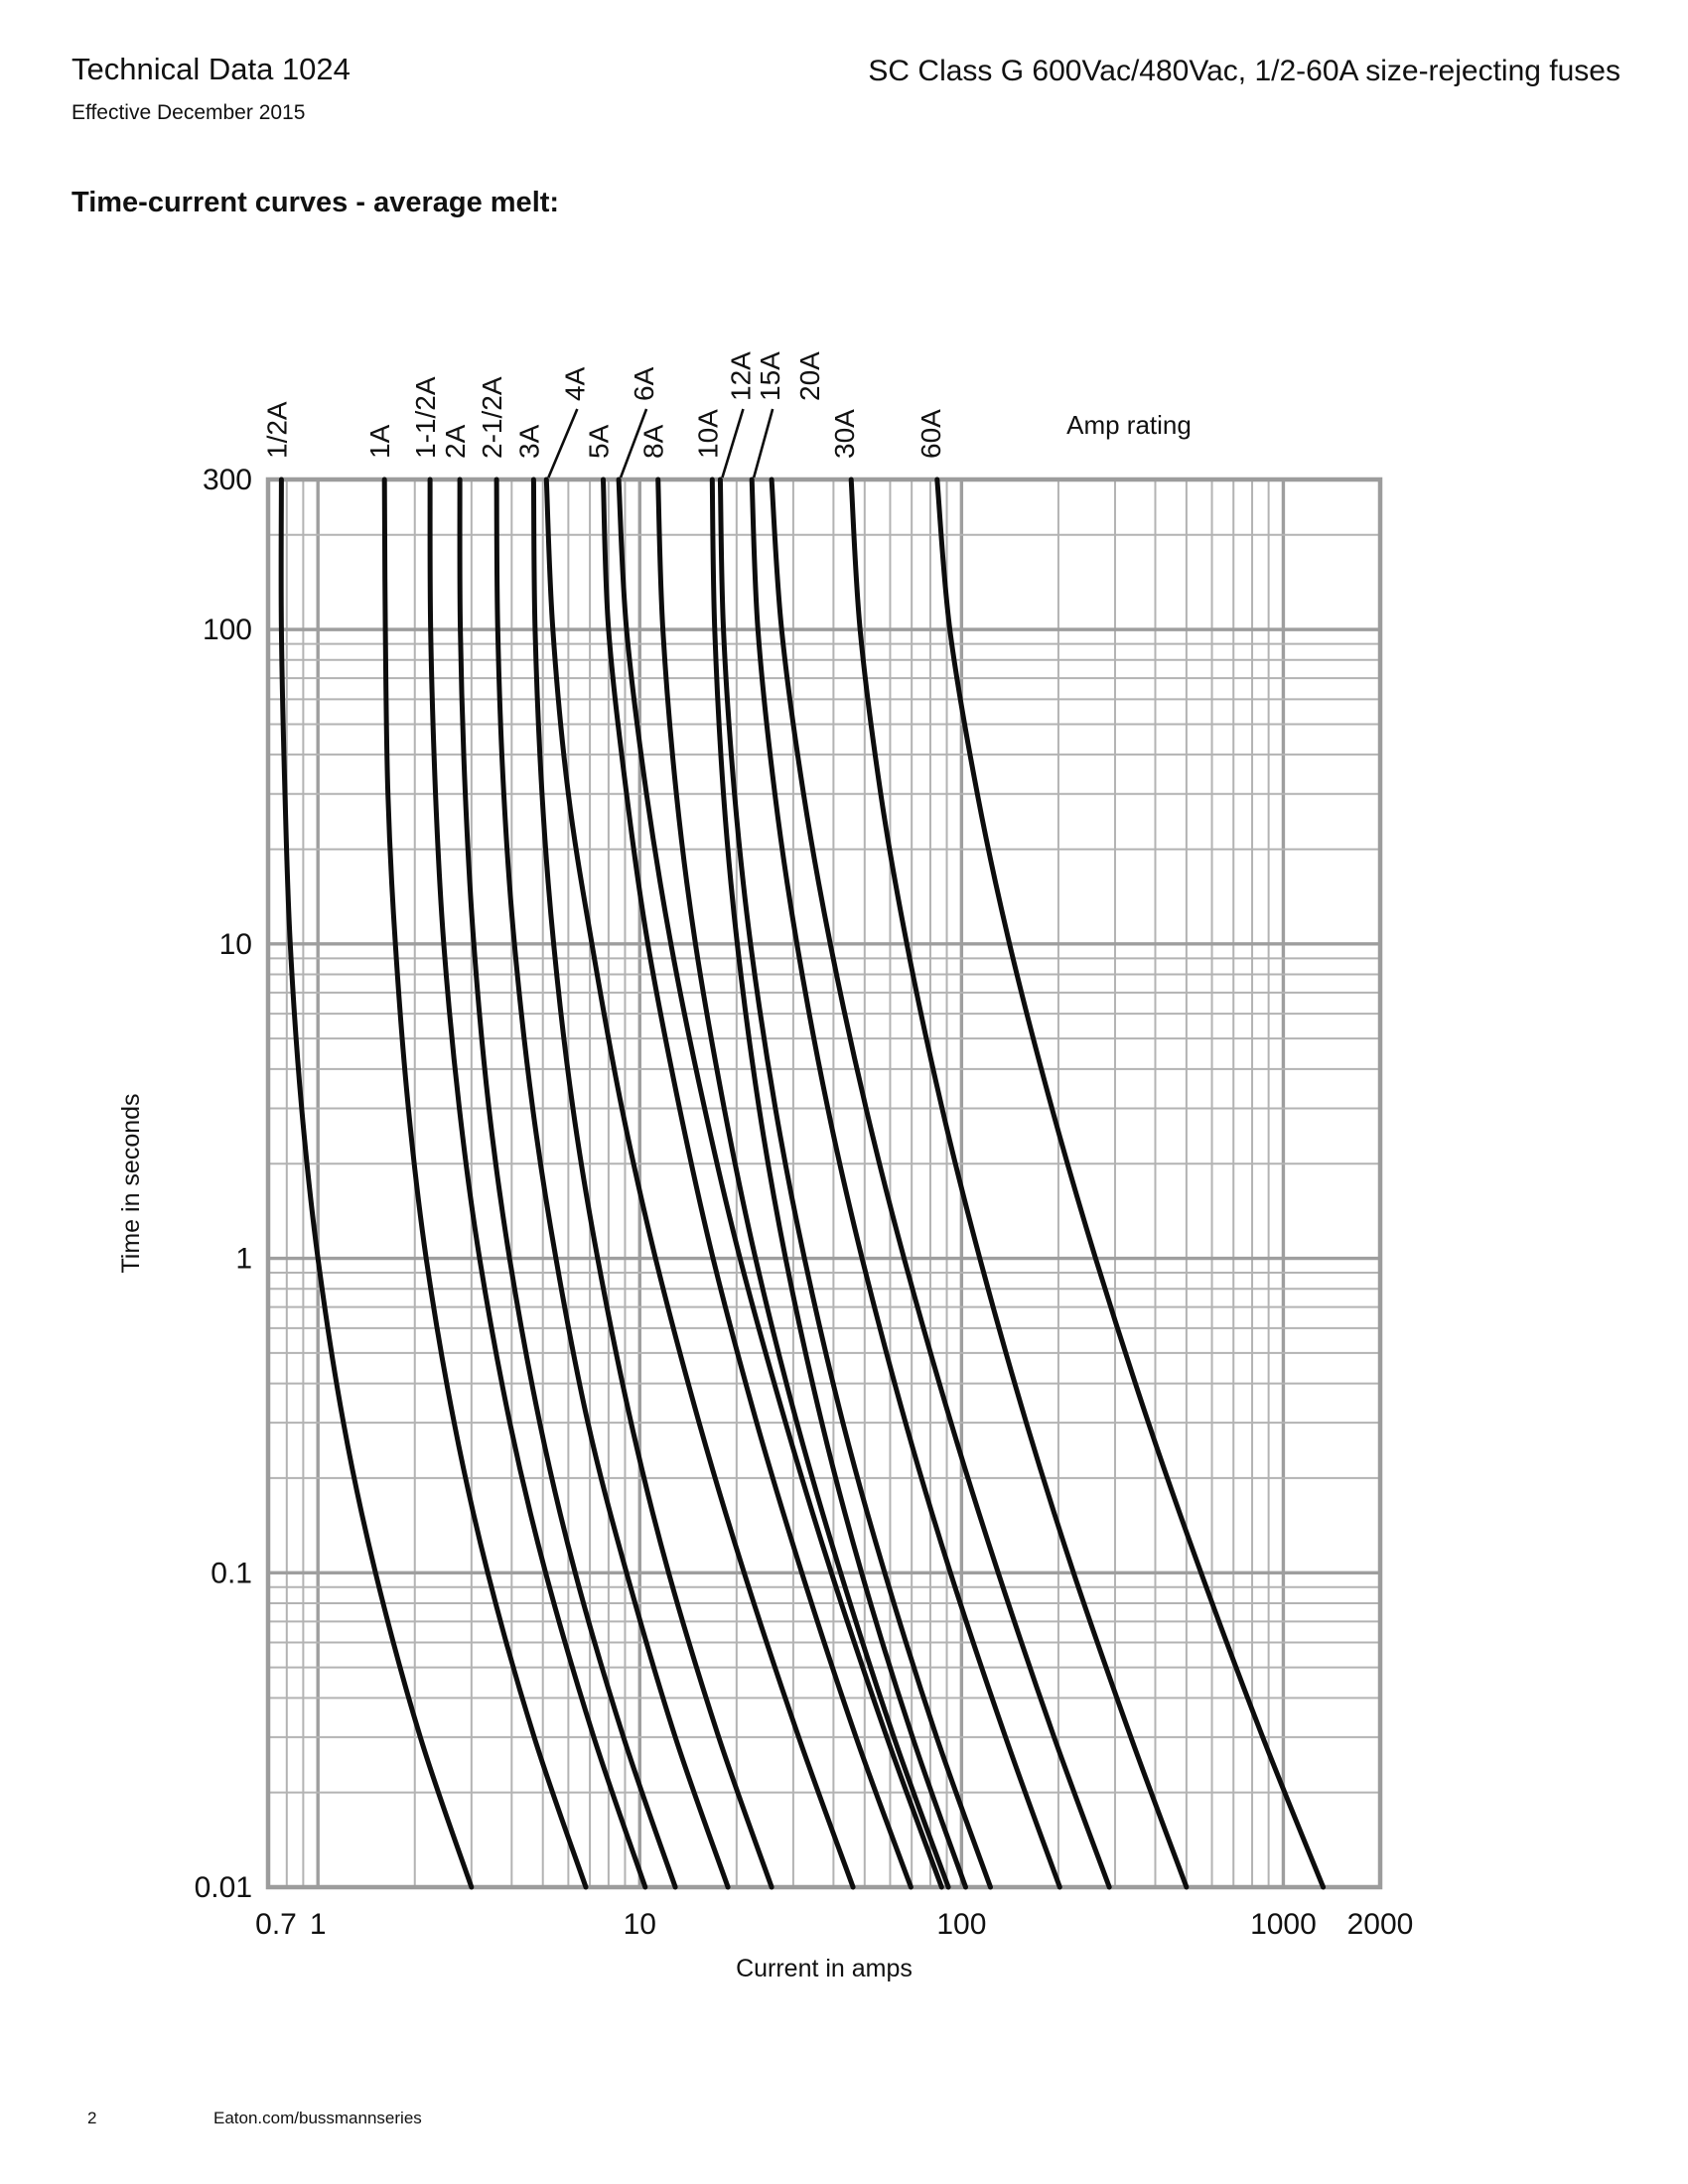 The image size is (1688, 2184). Describe the element at coordinates (227, 630) in the screenshot. I see `y-tick-100: 100` at that location.